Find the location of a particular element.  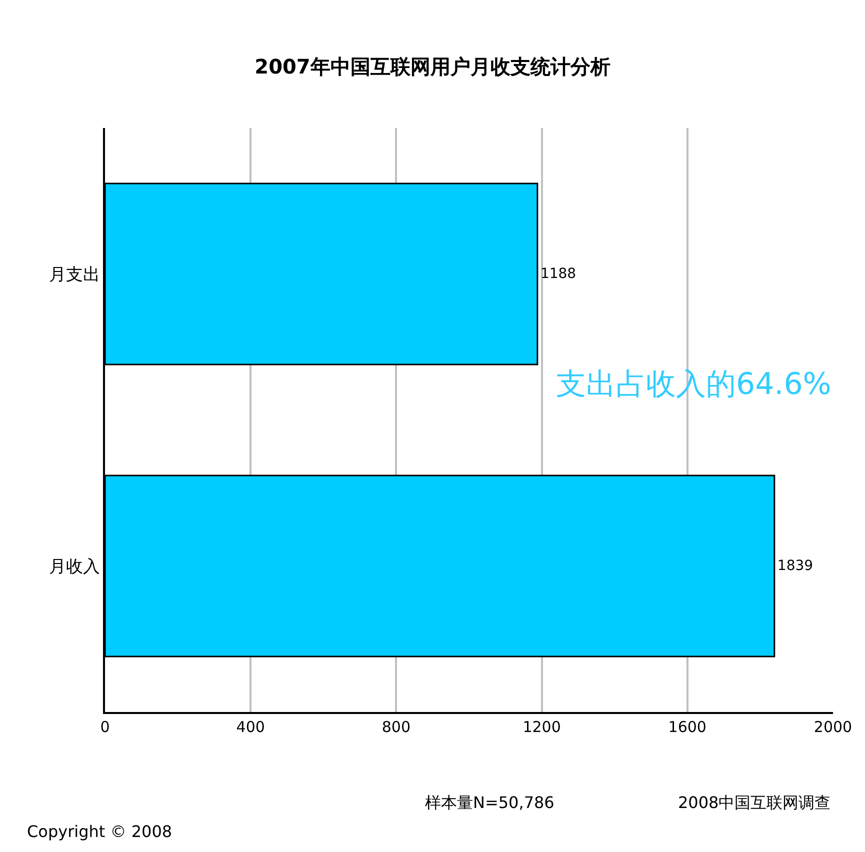

x-tick-label: 400 is located at coordinates (250, 727).